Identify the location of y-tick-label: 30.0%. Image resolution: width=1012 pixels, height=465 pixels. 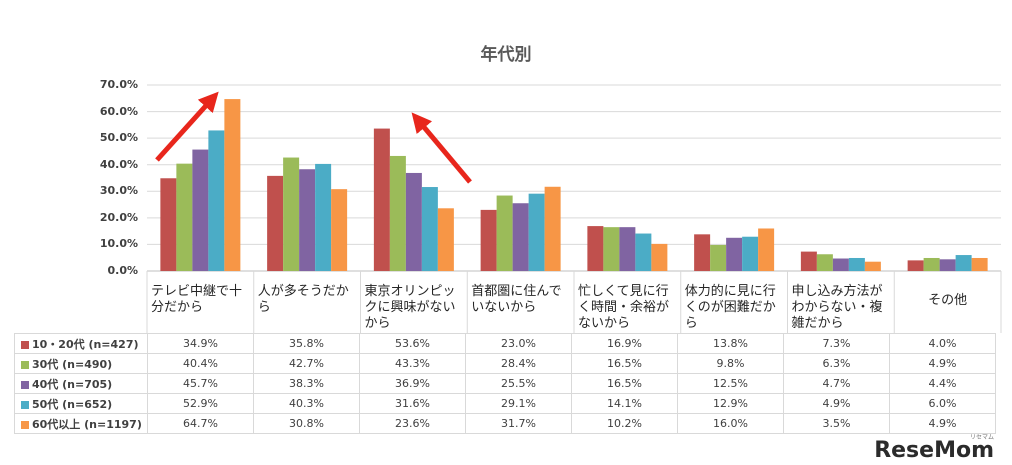
(118, 191).